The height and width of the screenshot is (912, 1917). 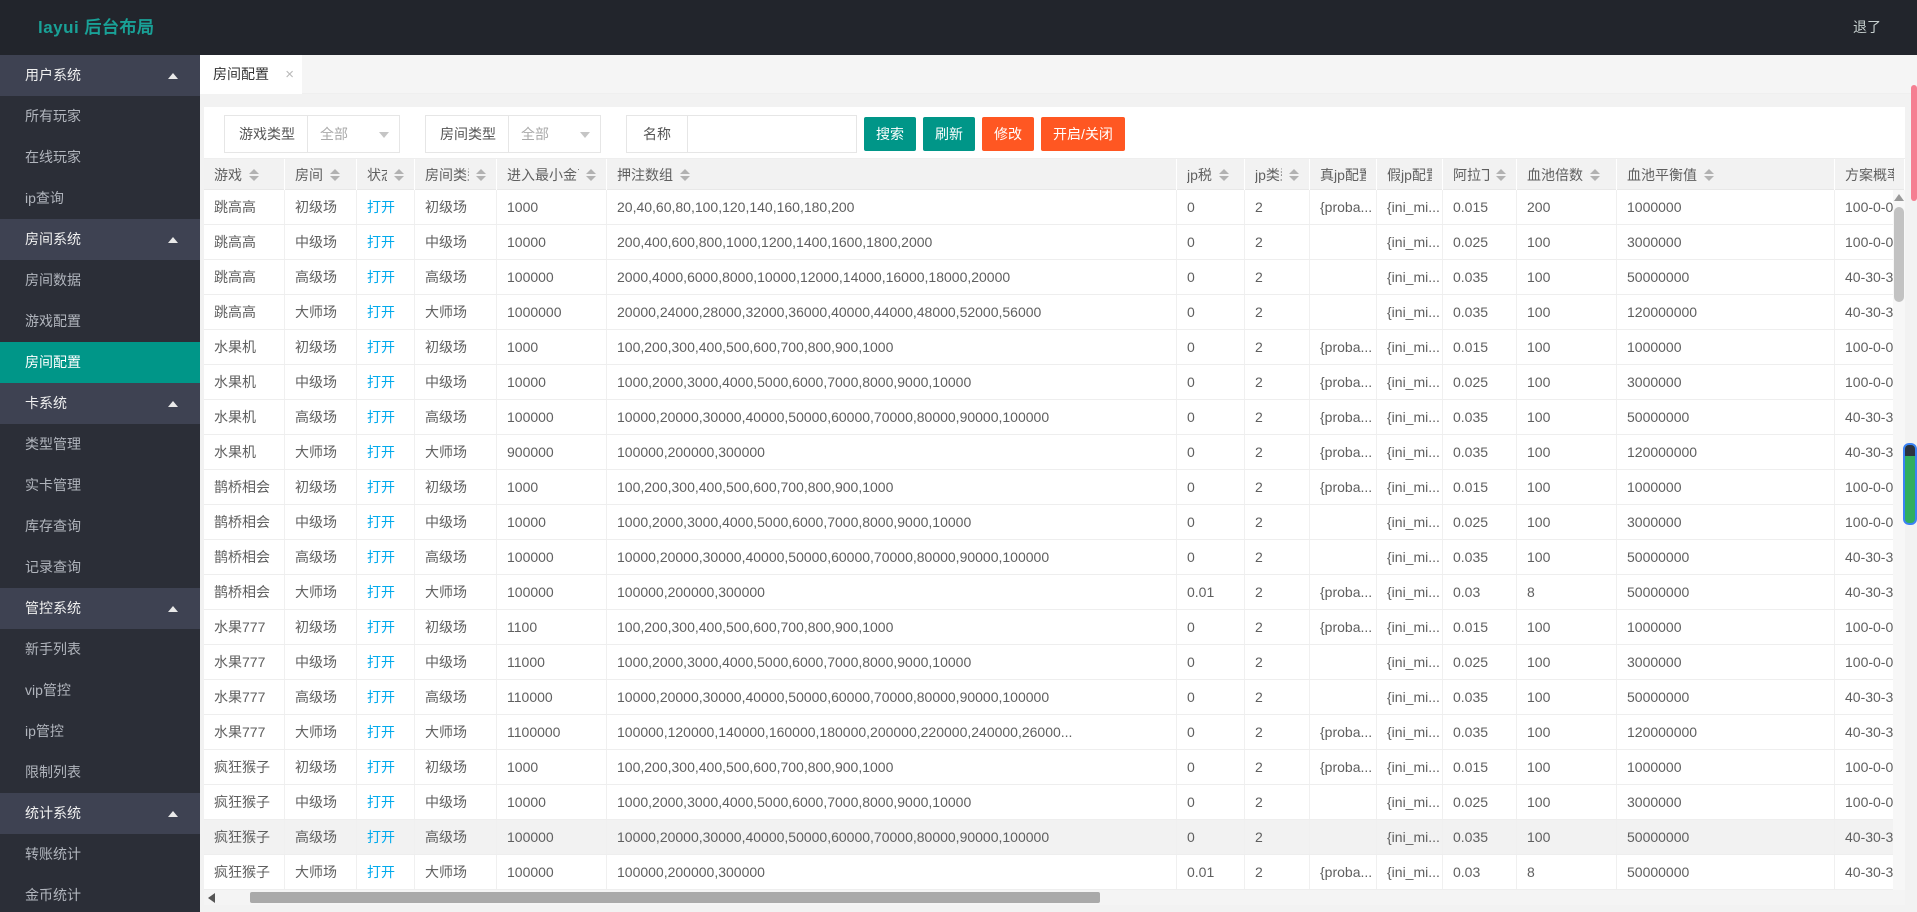 What do you see at coordinates (1867, 27) in the screenshot?
I see `logout-link: 退了` at bounding box center [1867, 27].